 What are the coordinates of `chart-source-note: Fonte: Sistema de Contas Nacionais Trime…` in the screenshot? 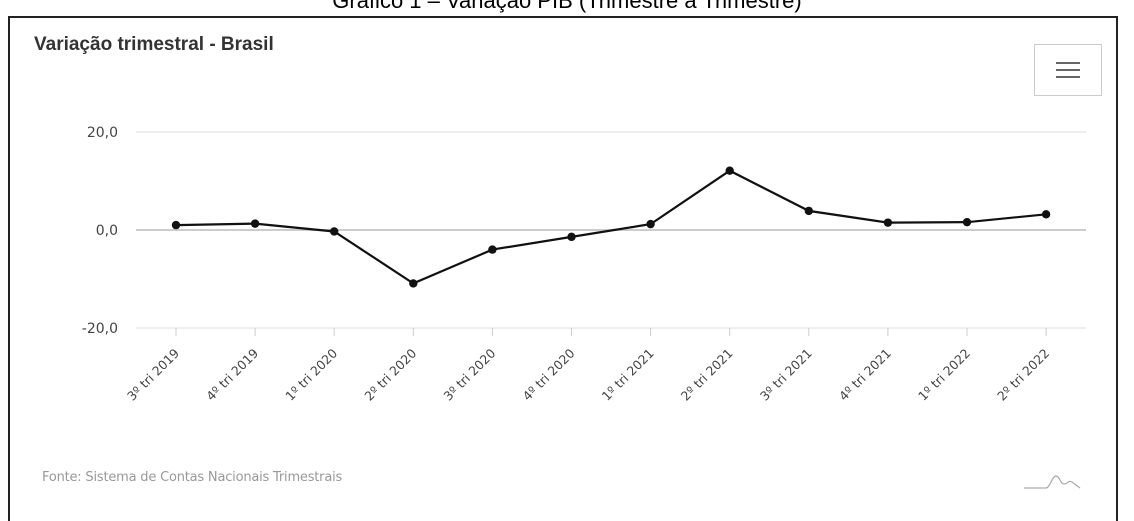 It's located at (192, 477).